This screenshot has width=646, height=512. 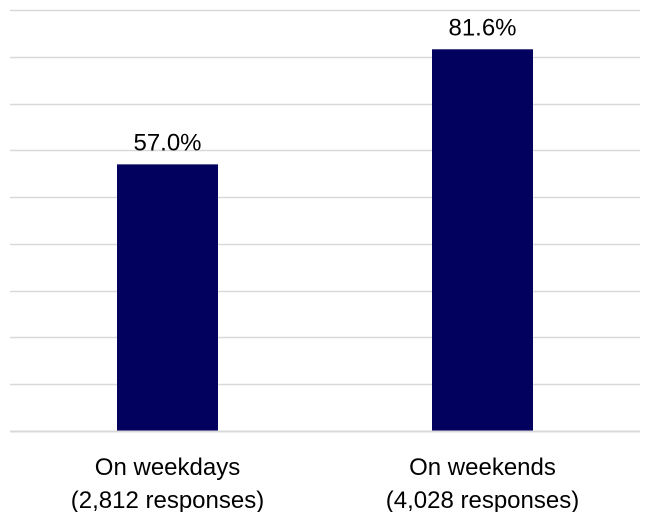 I want to click on data-label: 57.0%, so click(x=167, y=142).